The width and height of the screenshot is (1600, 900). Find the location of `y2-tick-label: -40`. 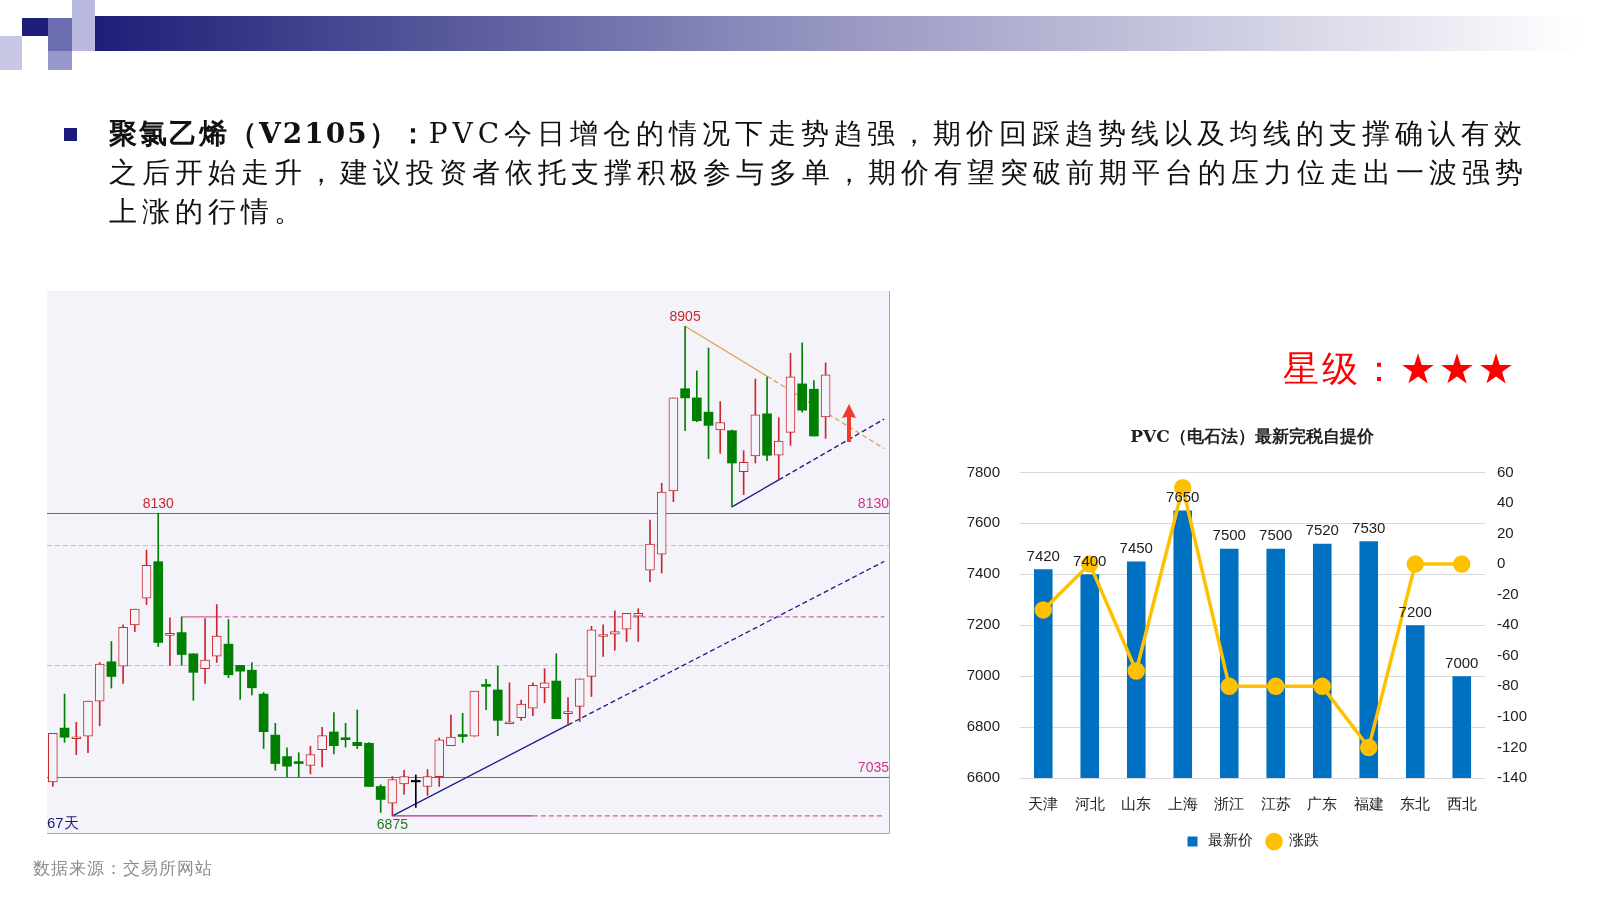

y2-tick-label: -40 is located at coordinates (1508, 624).